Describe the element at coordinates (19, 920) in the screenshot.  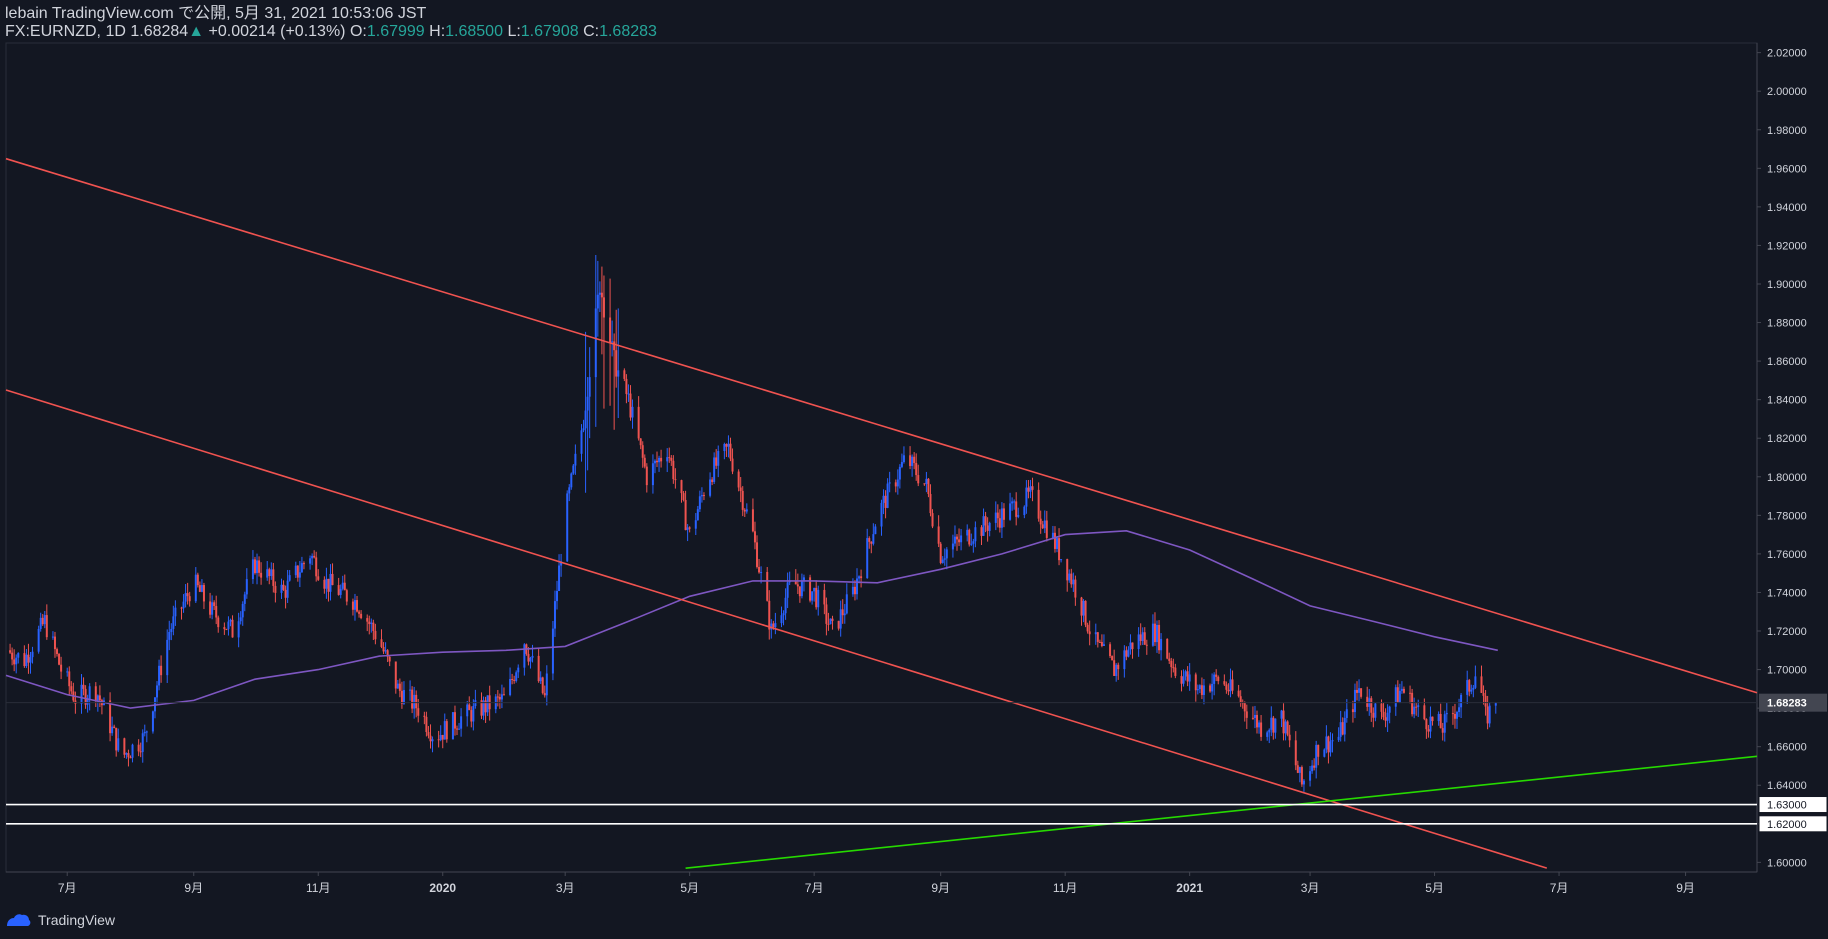
I see `tradingview-logo-icon` at that location.